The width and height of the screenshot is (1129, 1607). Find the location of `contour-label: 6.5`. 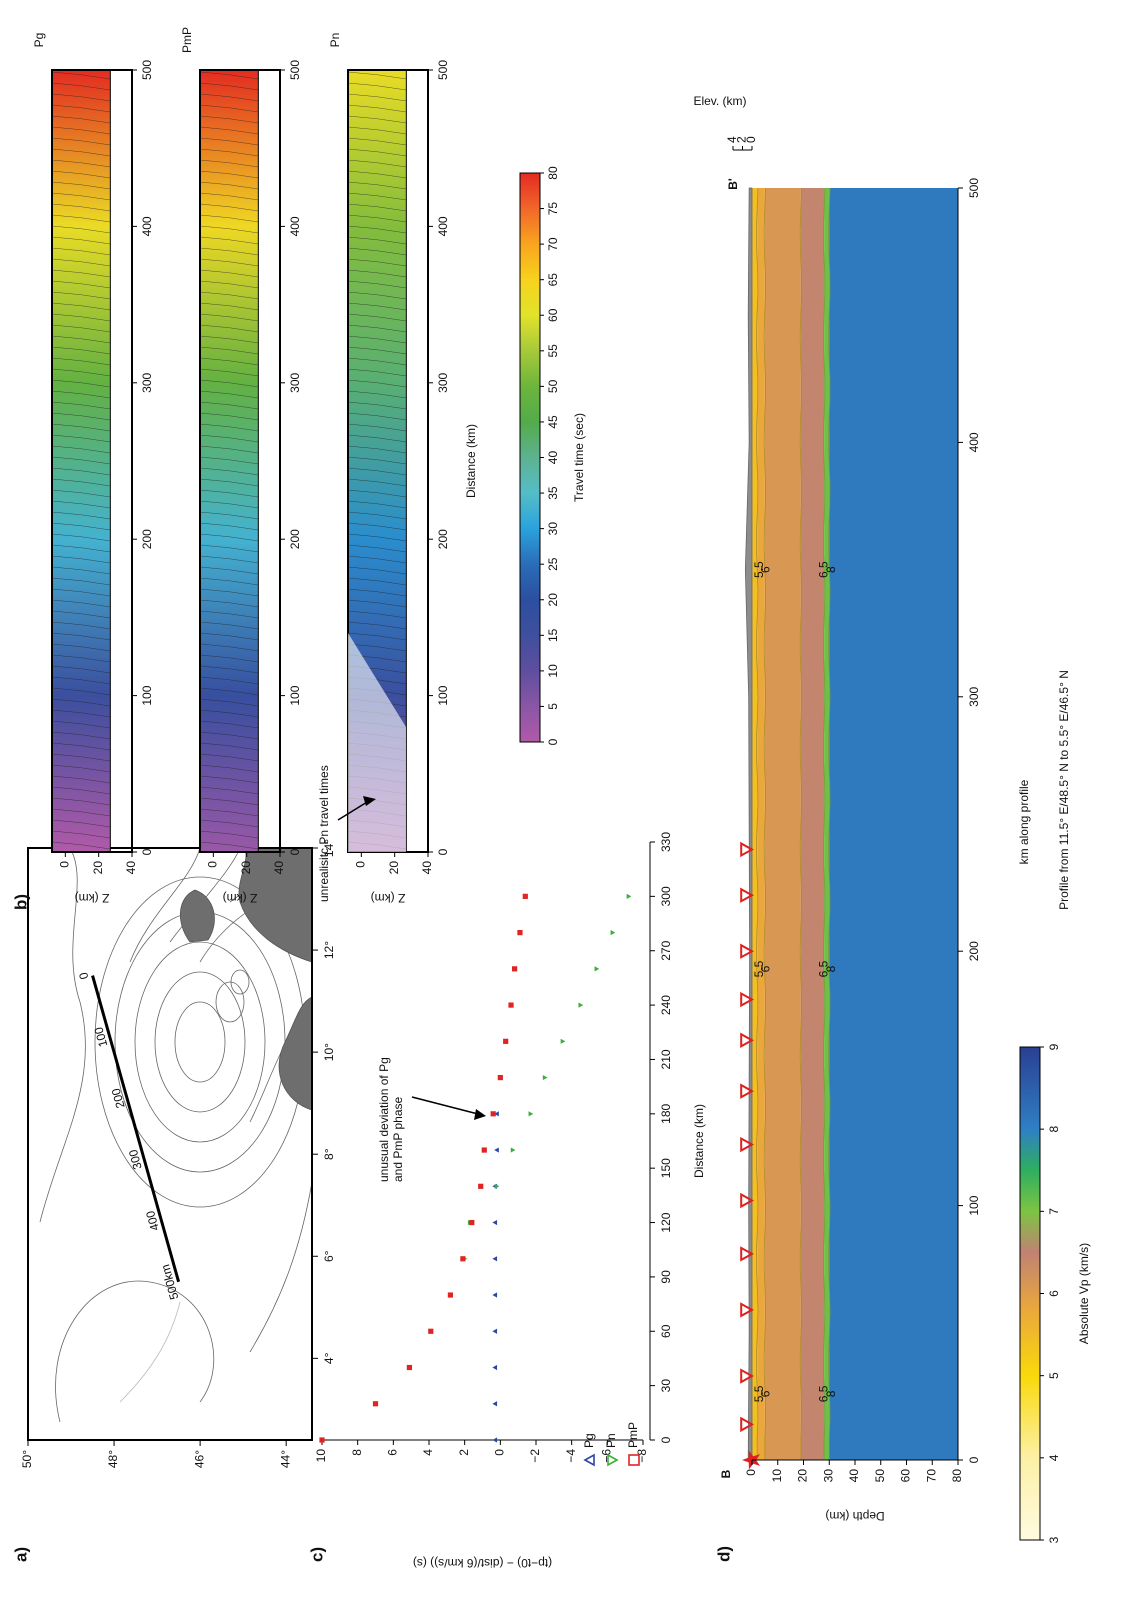

contour-label: 6.5 is located at coordinates (823, 569).